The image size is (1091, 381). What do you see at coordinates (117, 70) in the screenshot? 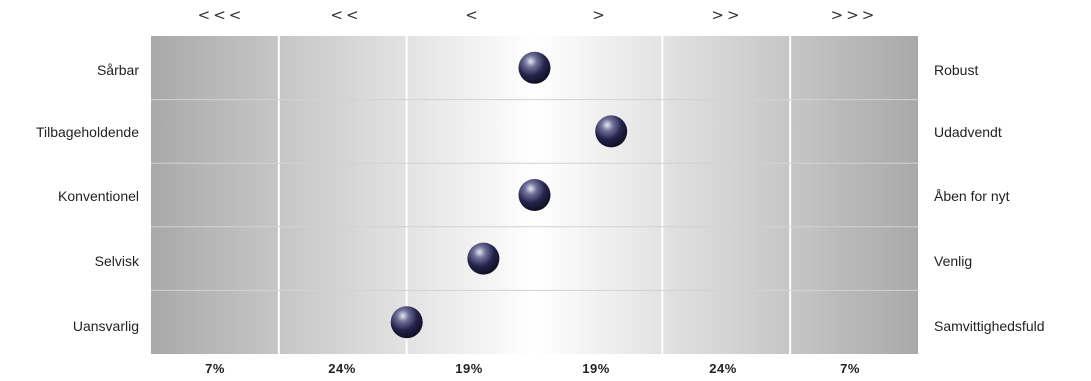
I see `row-label-left: Sårbar` at bounding box center [117, 70].